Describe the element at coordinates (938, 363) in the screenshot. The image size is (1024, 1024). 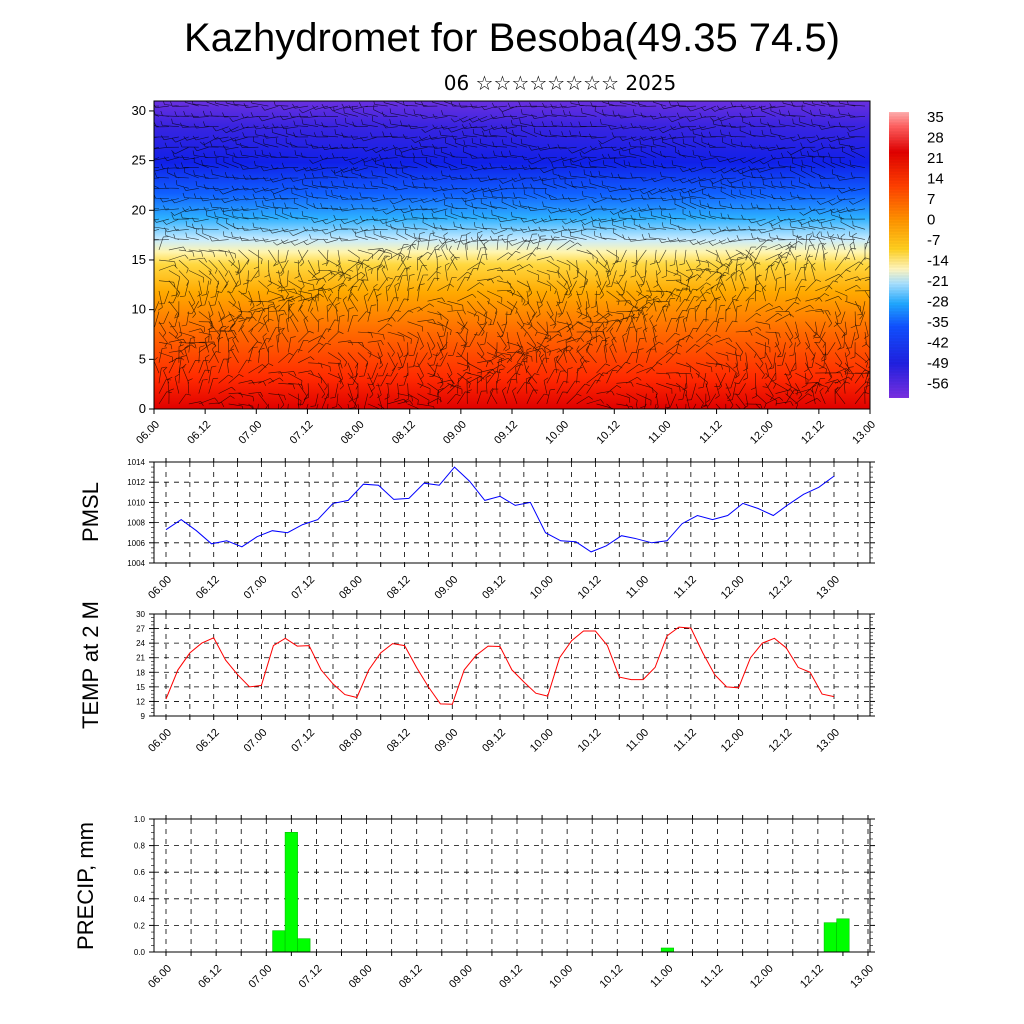
I see `colorbar-label: -49` at that location.